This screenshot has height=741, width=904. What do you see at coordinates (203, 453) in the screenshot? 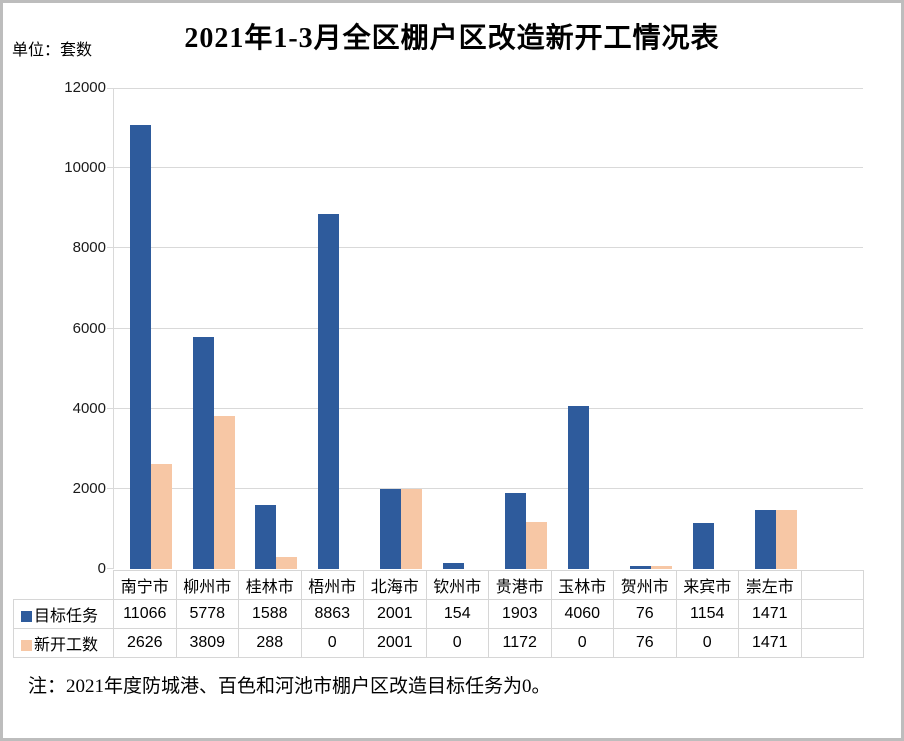
I see `bar-目标任务-柳州市` at bounding box center [203, 453].